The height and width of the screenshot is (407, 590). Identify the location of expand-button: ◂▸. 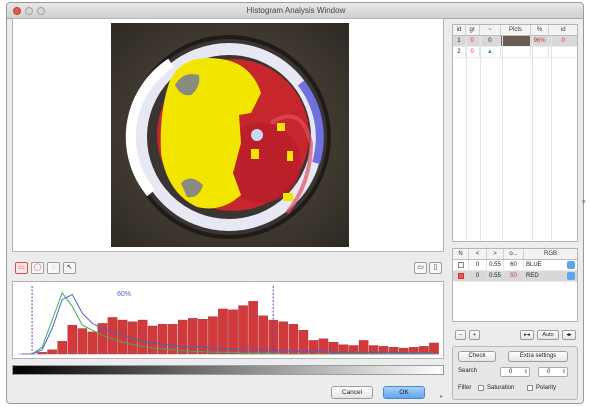
(569, 335).